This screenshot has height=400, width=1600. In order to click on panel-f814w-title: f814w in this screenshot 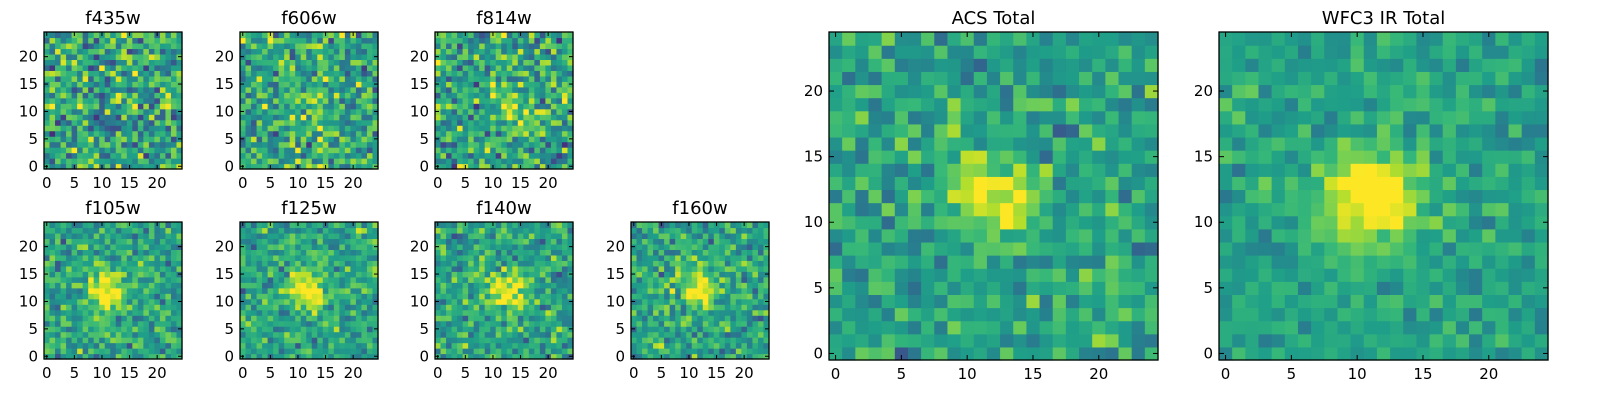, I will do `click(503, 18)`.